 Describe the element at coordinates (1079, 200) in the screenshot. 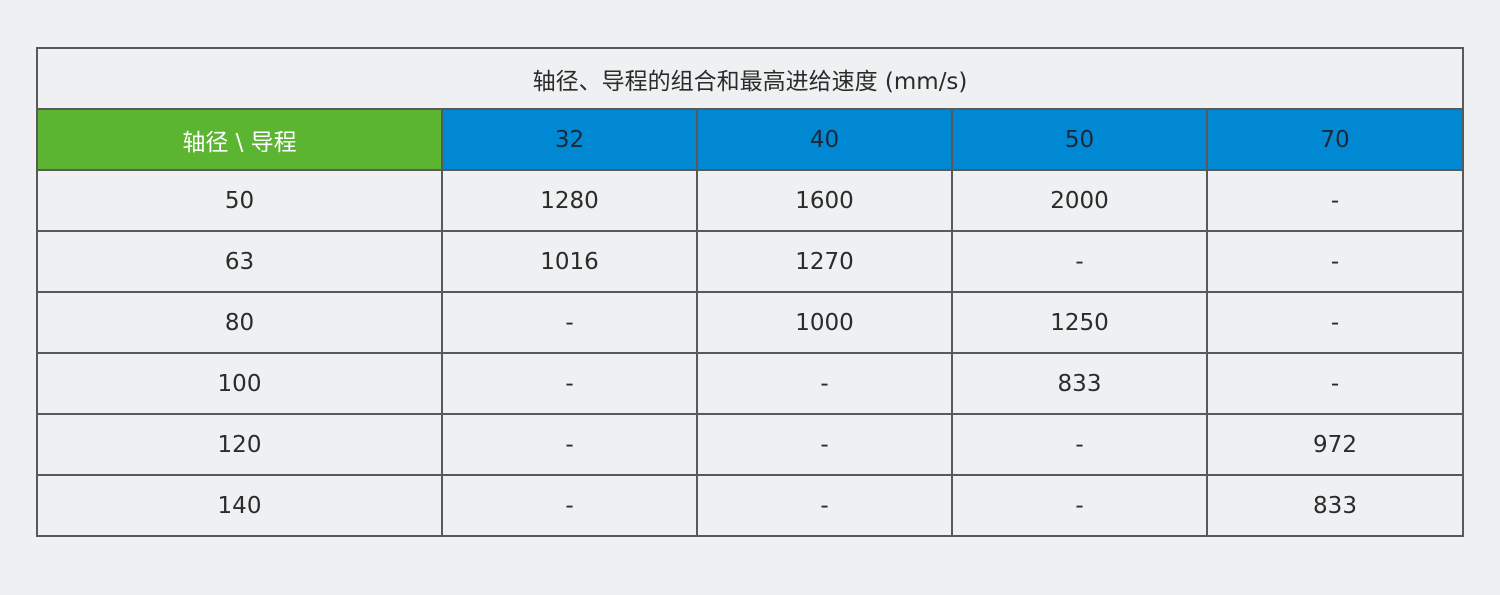

I see `cell: 2000` at that location.